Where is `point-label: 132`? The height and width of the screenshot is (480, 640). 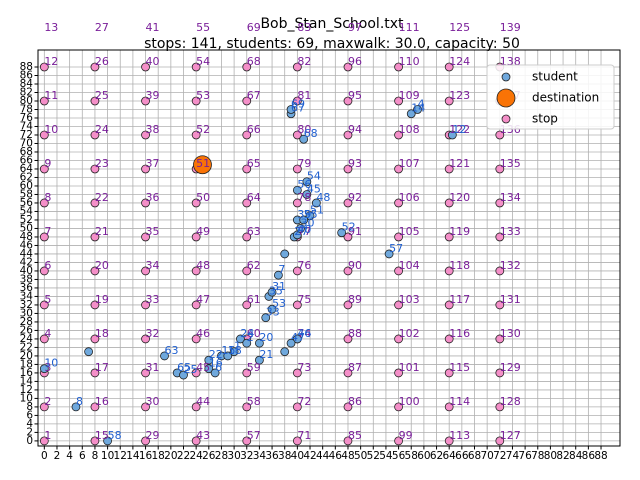
point-label: 132 is located at coordinates (510, 265).